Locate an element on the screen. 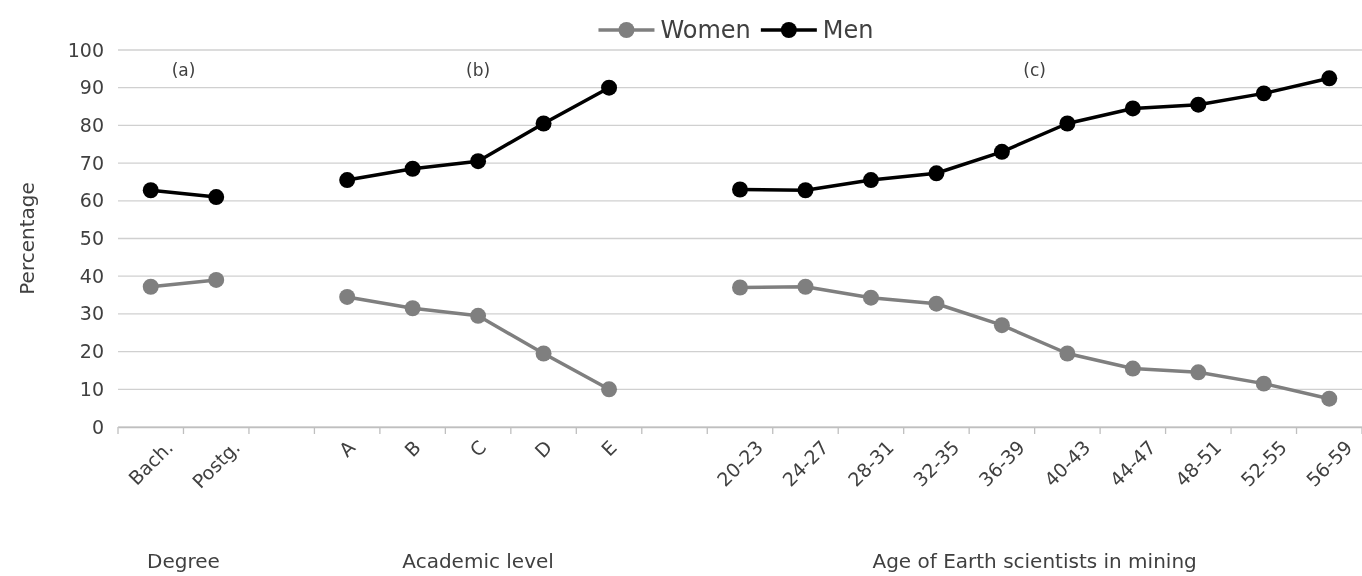 Image resolution: width=1362 pixels, height=576 pixels. text: Age of Earth scientists in mining is located at coordinates (1034, 561).